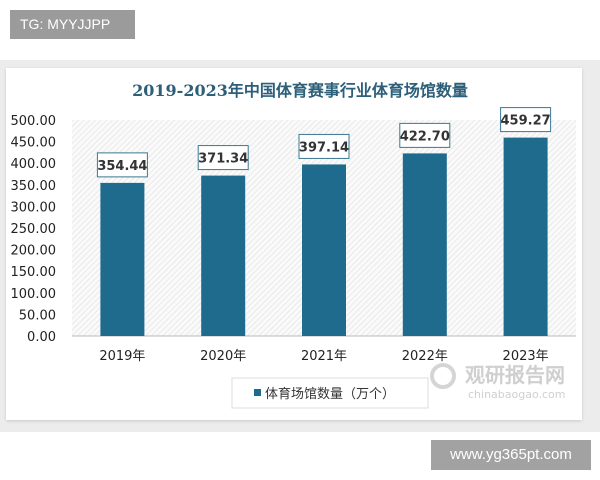 The image size is (600, 480). What do you see at coordinates (34, 121) in the screenshot?
I see `y-tick-label: 500.00` at bounding box center [34, 121].